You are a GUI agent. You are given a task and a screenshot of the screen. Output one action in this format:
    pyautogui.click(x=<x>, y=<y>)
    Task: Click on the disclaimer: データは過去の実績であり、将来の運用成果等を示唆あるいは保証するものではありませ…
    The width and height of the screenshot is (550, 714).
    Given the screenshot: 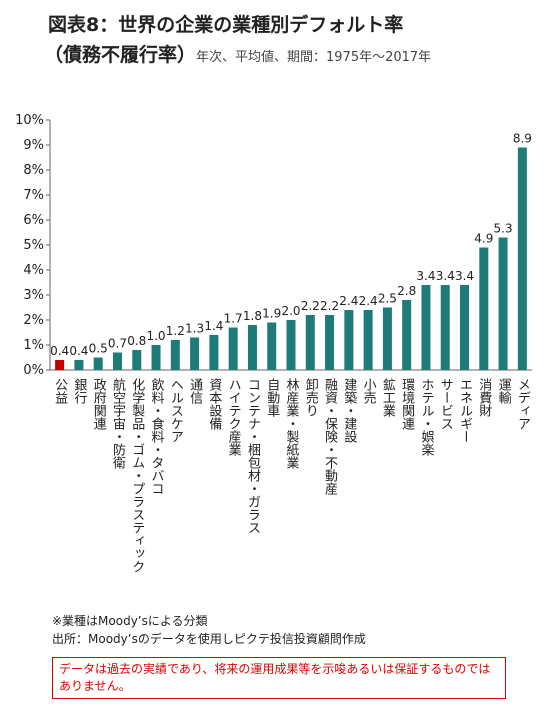 What is the action you would take?
    pyautogui.click(x=279, y=678)
    